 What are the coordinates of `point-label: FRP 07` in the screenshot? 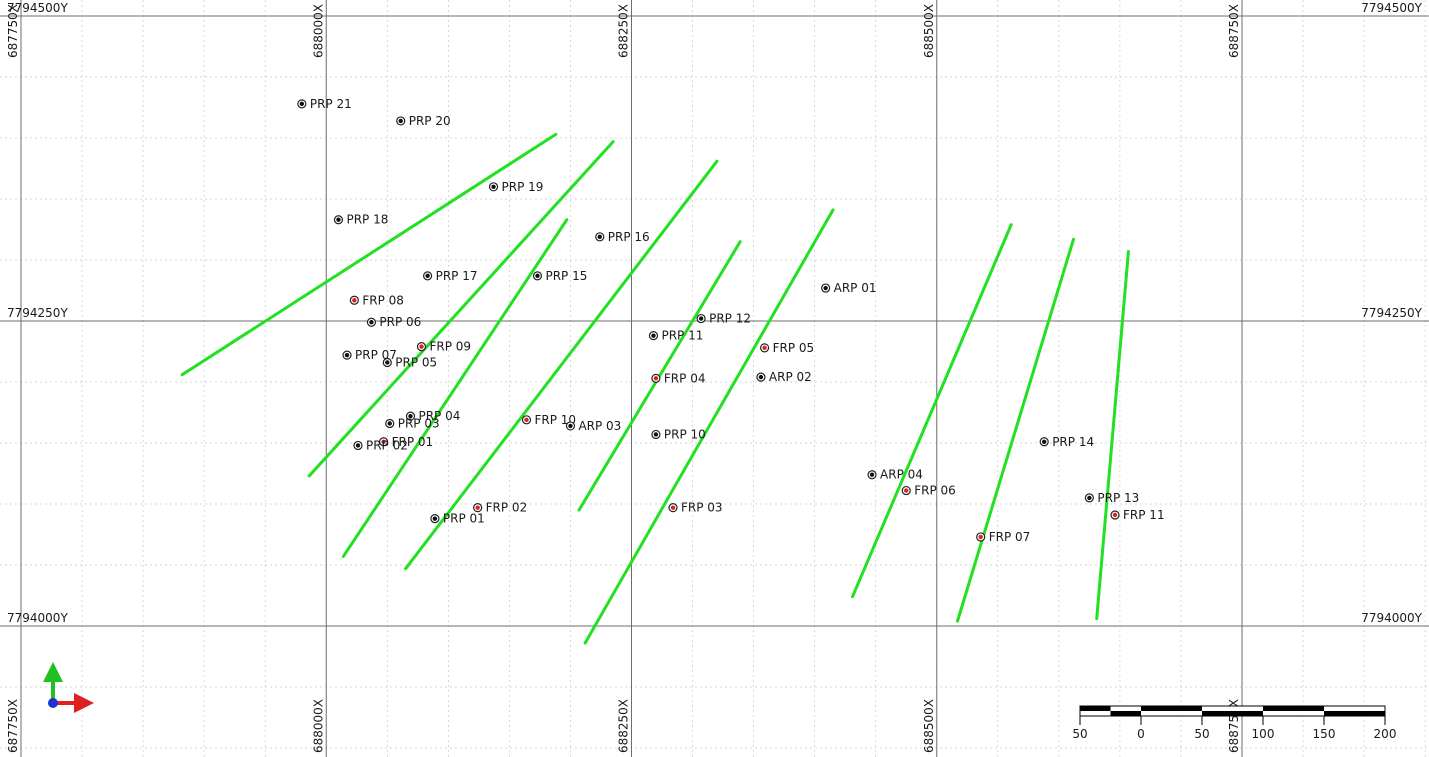 It's located at (1010, 537).